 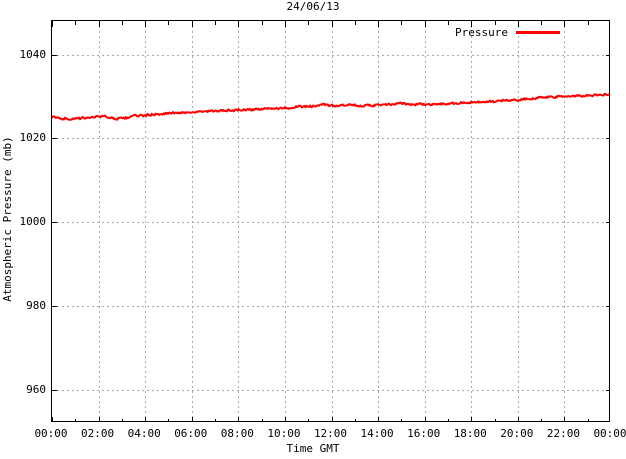 I want to click on legend-label-pressure: Pressure, so click(x=481, y=32).